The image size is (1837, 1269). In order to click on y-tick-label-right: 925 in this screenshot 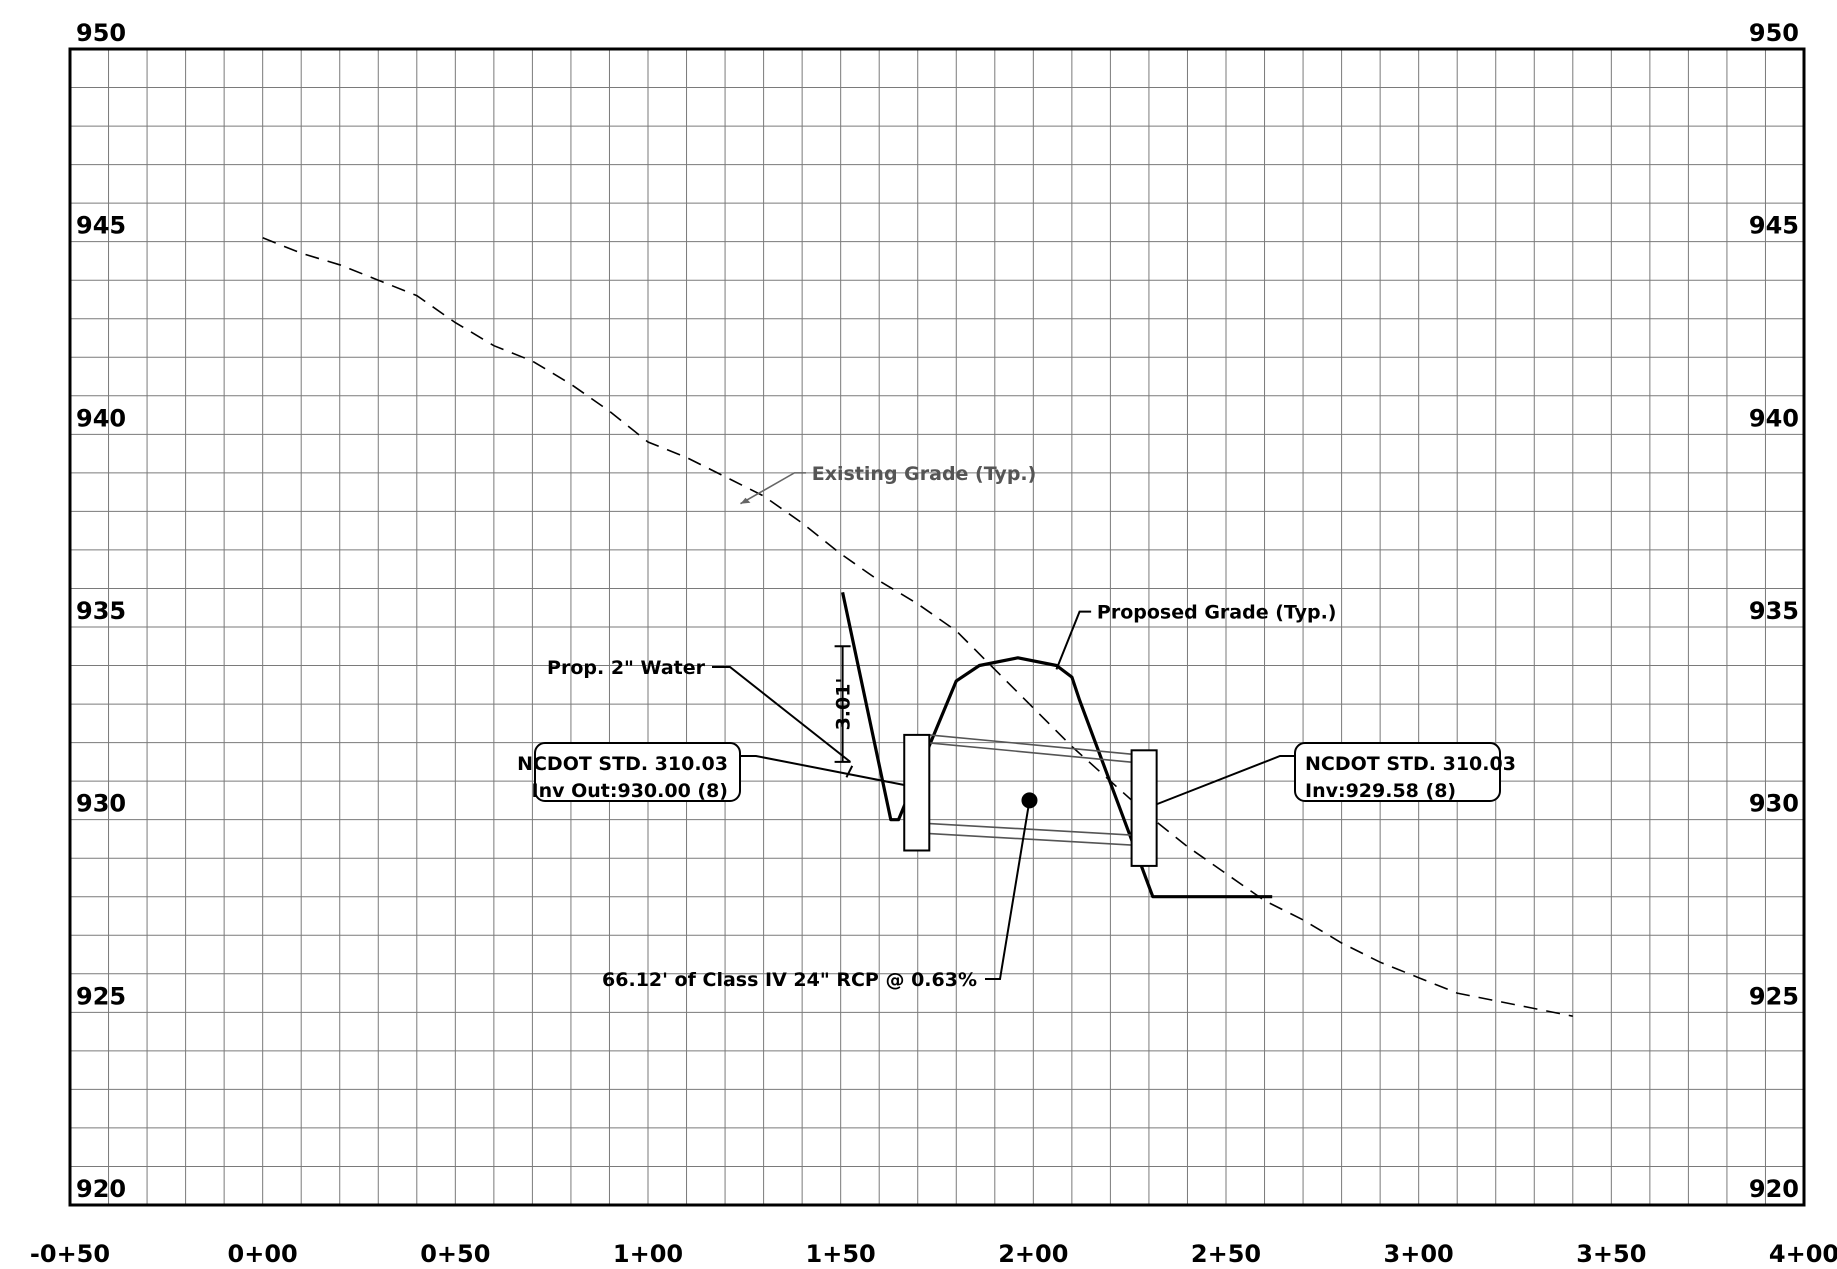, I will do `click(1774, 996)`.